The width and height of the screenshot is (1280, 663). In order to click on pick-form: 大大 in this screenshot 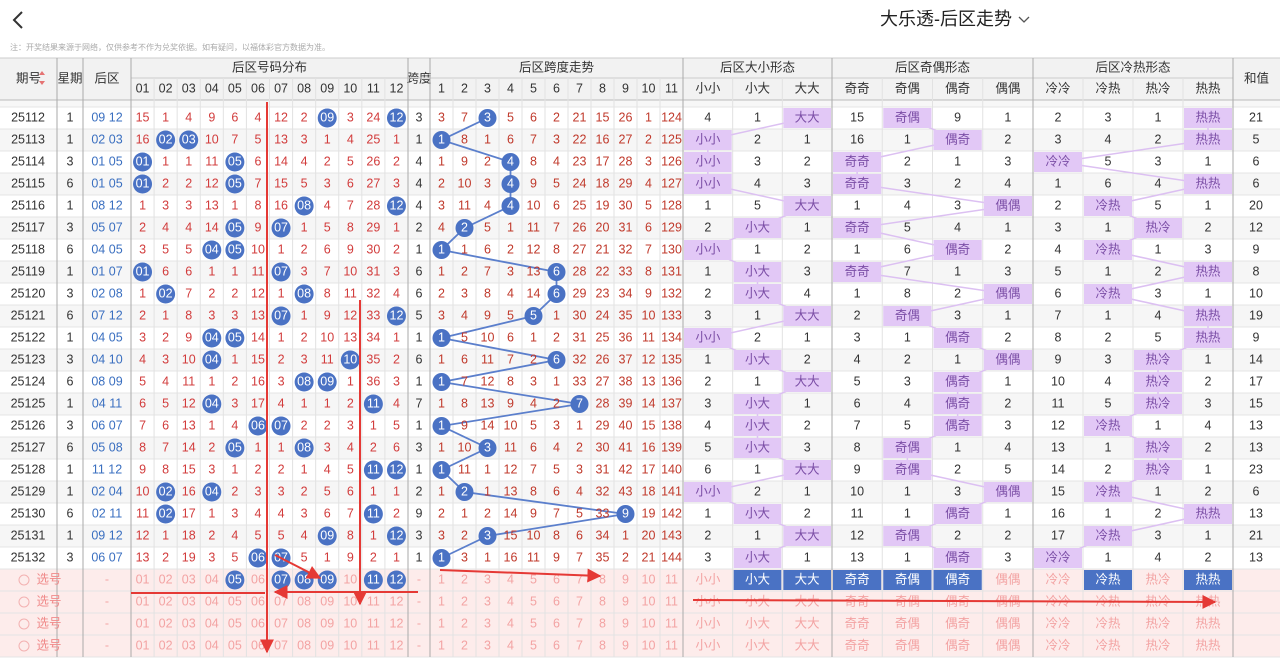, I will do `click(807, 579)`.